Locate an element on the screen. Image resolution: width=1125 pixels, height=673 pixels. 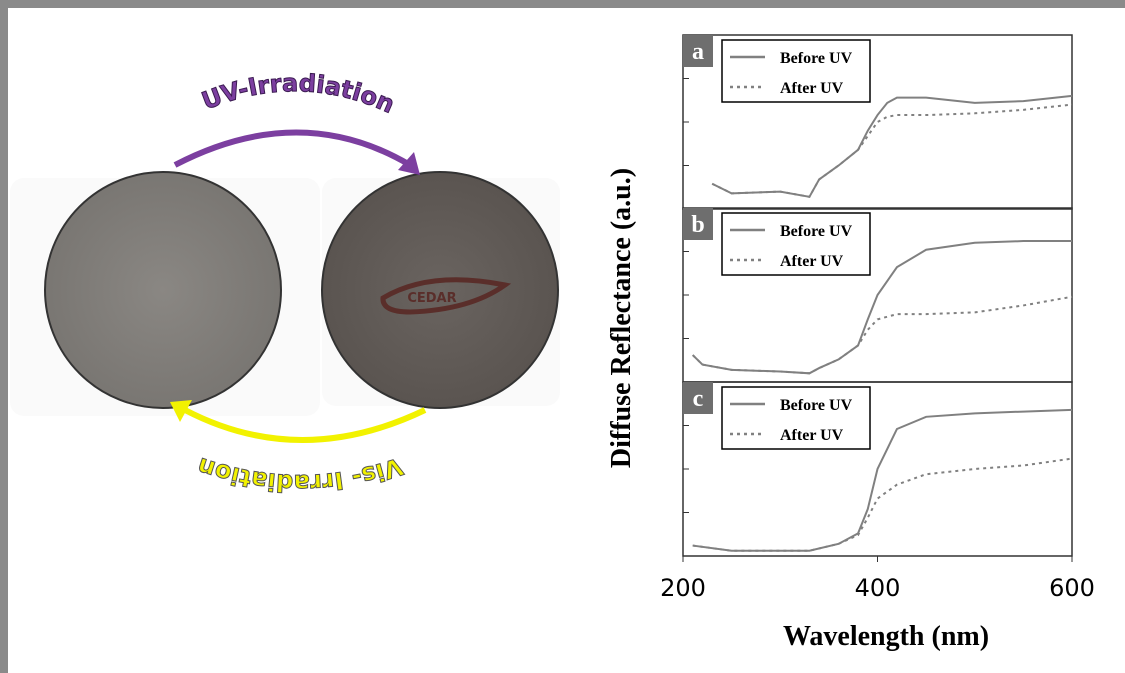
disc-after is located at coordinates (440, 290).